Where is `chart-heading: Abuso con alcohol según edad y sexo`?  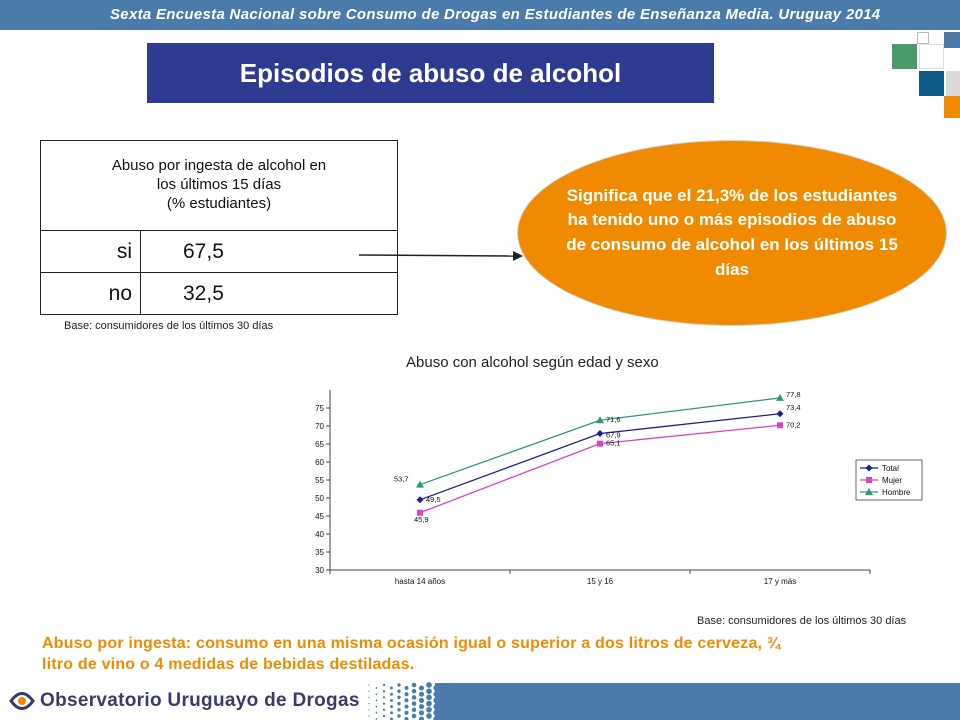
chart-heading: Abuso con alcohol según edad y sexo is located at coordinates (532, 362).